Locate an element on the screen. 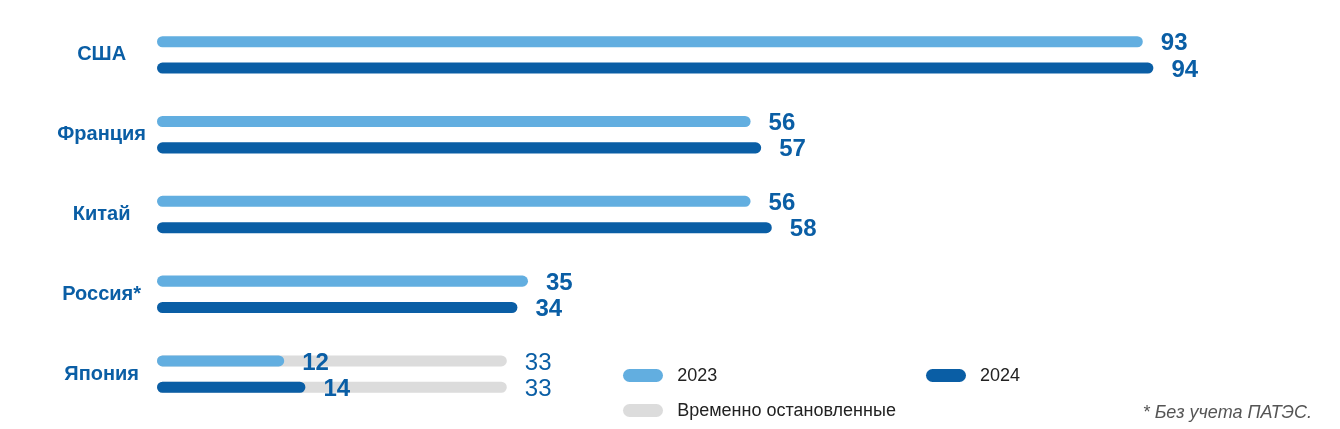 The height and width of the screenshot is (429, 1340). data-label: 12 is located at coordinates (315, 361).